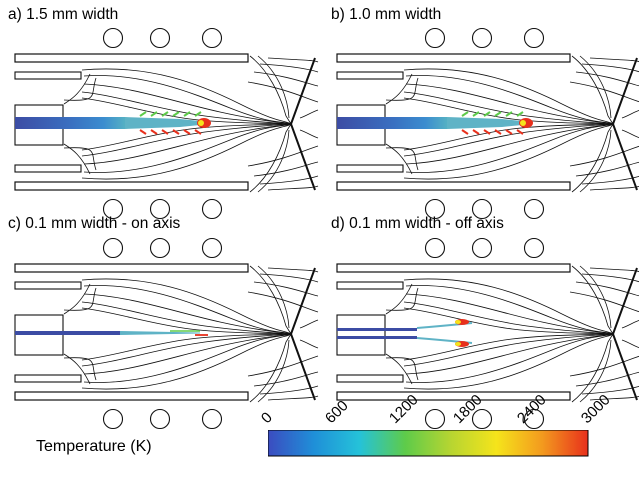 Image resolution: width=639 pixels, height=487 pixels. Describe the element at coordinates (377, 337) in the screenshot. I see `injector-flow` at that location.